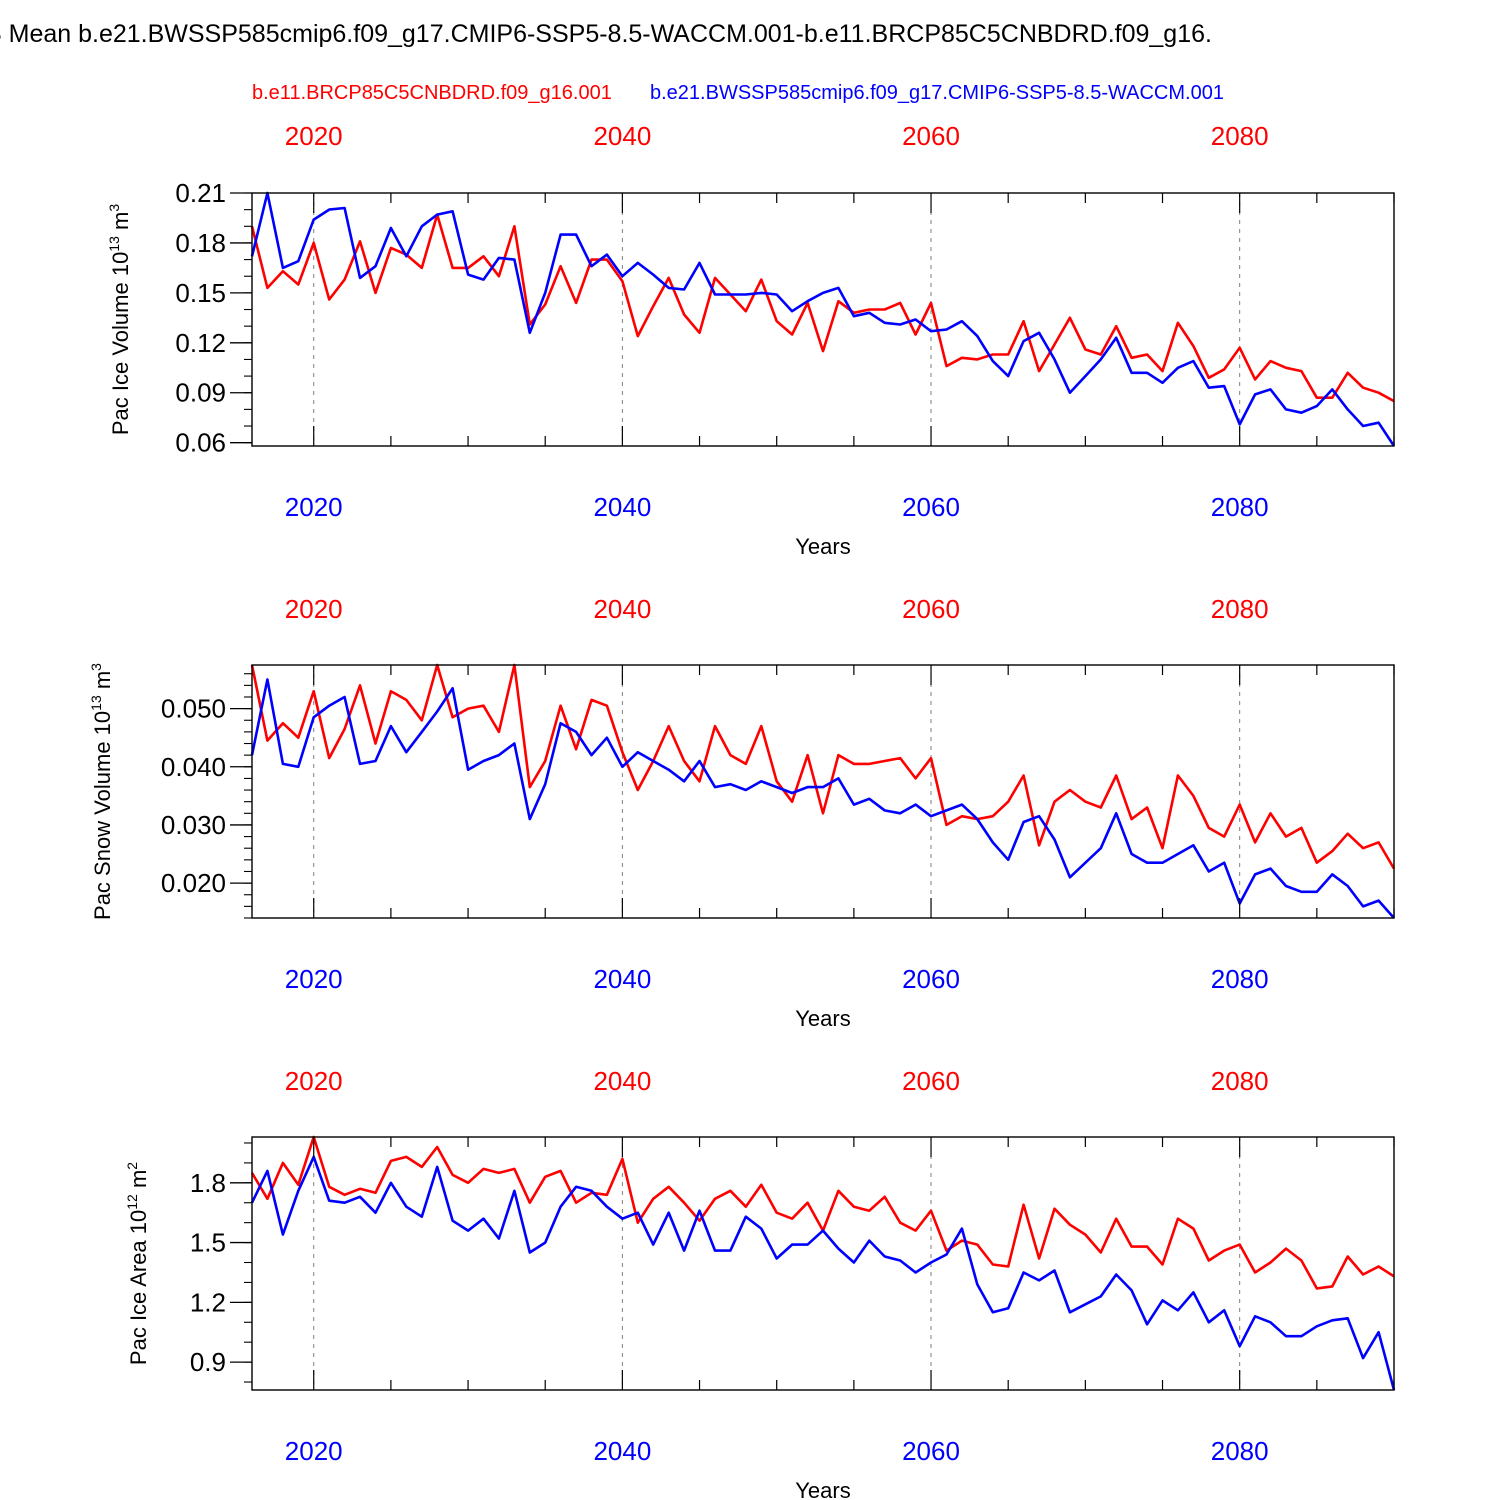  I want to click on y-tick-label: 1.2, so click(208, 1302).